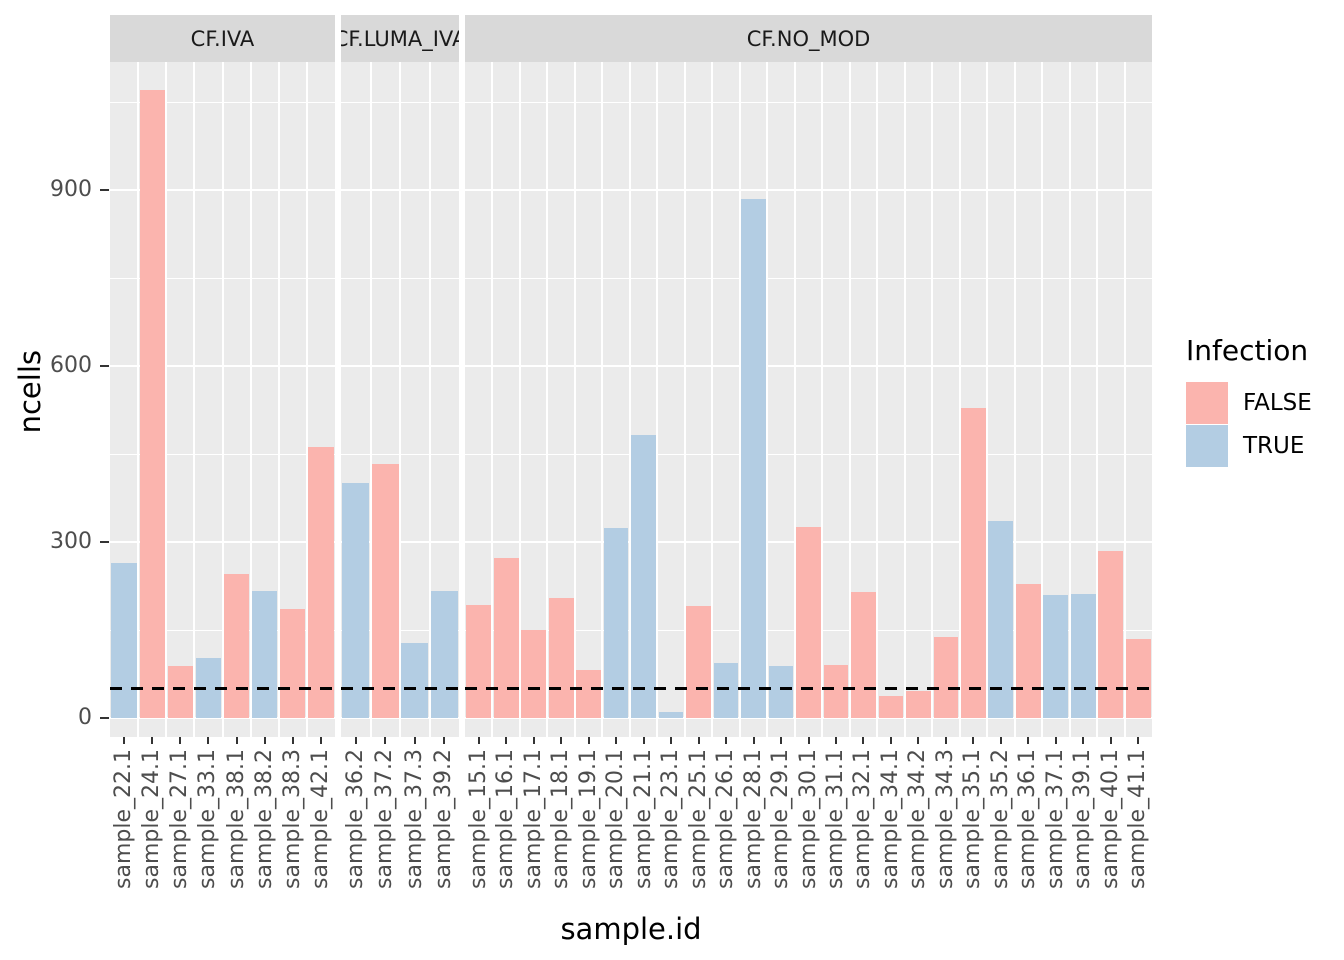 This screenshot has width=1344, height=960. I want to click on legend-swatch-true-icon, so click(1207, 445).